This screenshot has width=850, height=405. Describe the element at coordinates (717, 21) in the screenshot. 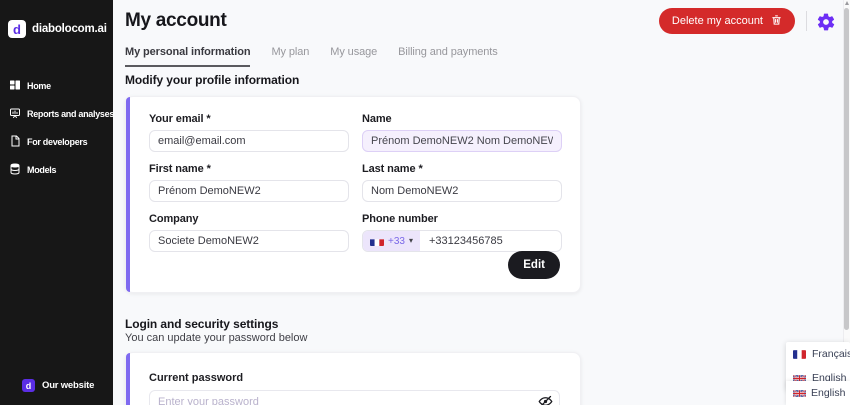

I see `delete-button-label: Delete my account` at that location.